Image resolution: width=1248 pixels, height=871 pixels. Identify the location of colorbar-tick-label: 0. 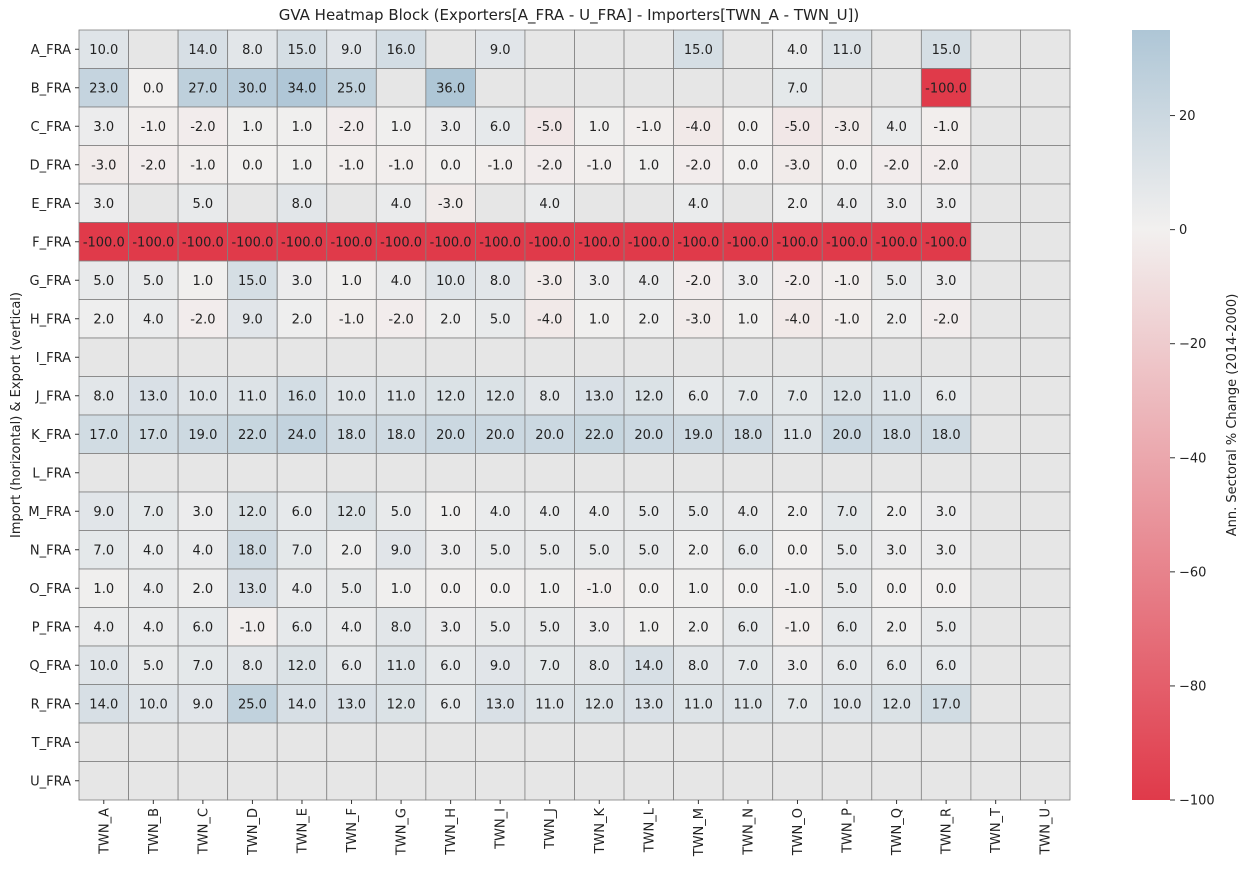
(1183, 230).